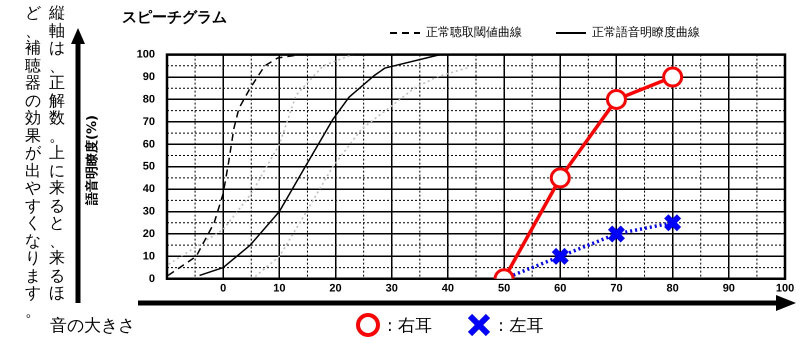  What do you see at coordinates (148, 256) in the screenshot?
I see `y-tick-label: 10` at bounding box center [148, 256].